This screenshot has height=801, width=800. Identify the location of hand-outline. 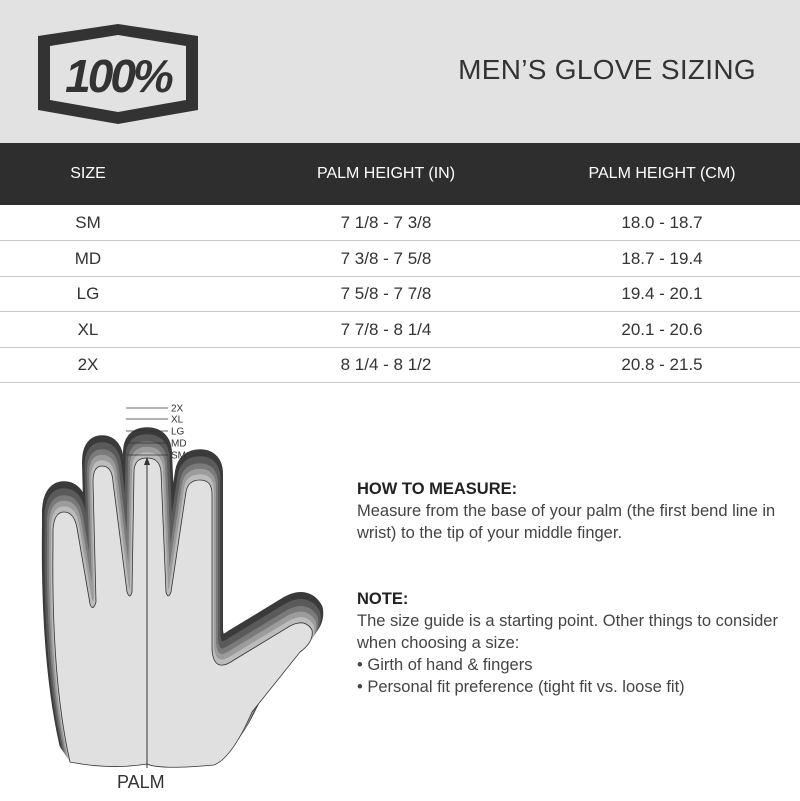
(182, 612).